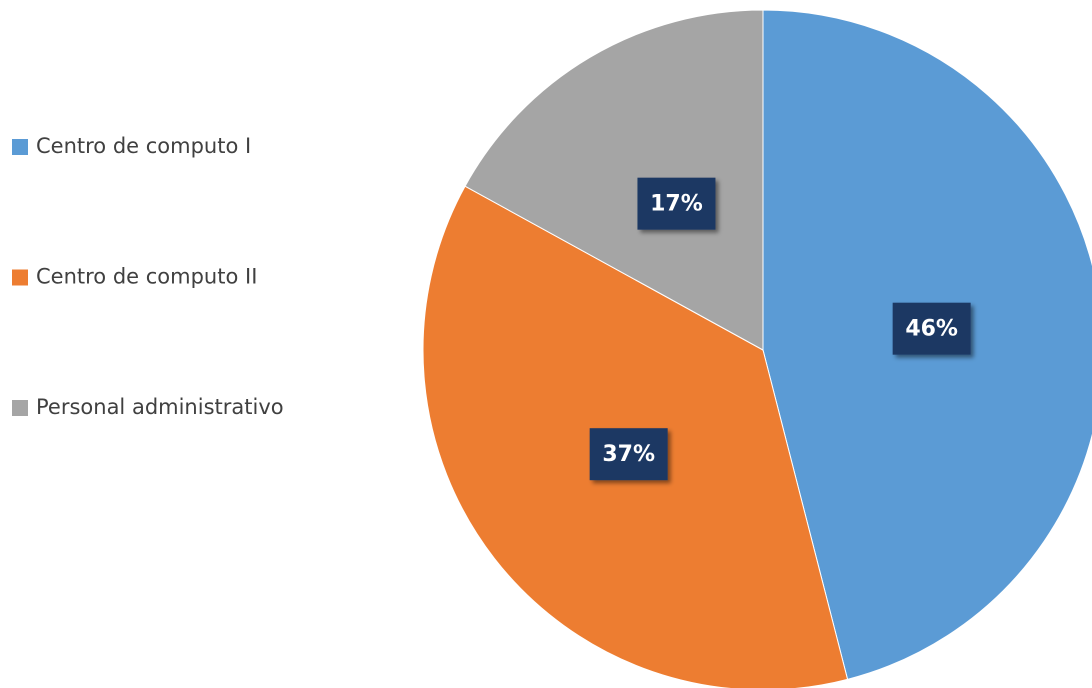 This screenshot has height=688, width=1092. I want to click on pie-slice, so click(614, 180).